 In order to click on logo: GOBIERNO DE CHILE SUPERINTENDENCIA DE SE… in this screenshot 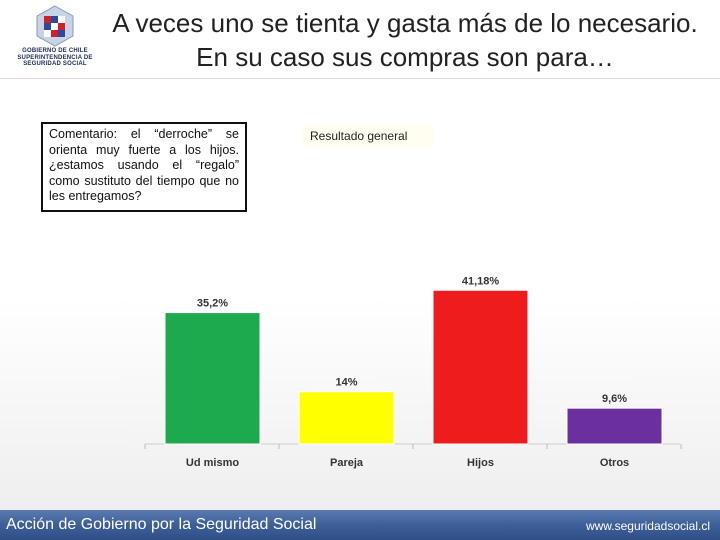, I will do `click(55, 40)`.